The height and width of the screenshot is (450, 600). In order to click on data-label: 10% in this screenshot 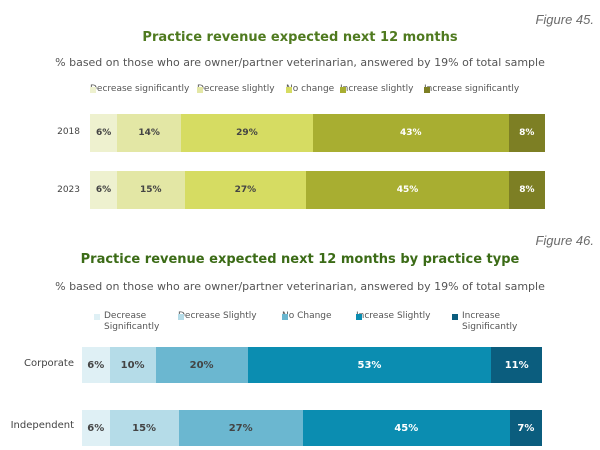, I will do `click(132, 365)`.